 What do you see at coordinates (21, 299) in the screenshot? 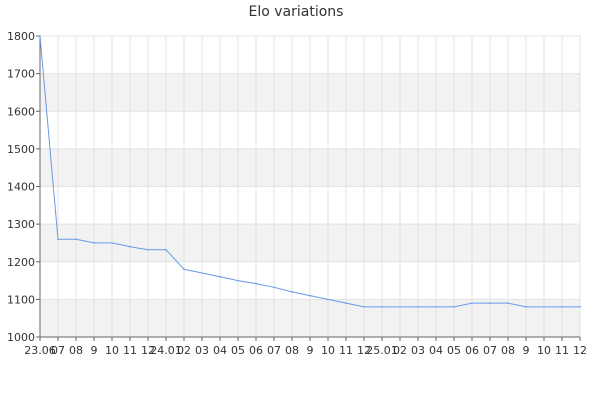
I see `y-tick-label: 1100` at bounding box center [21, 299].